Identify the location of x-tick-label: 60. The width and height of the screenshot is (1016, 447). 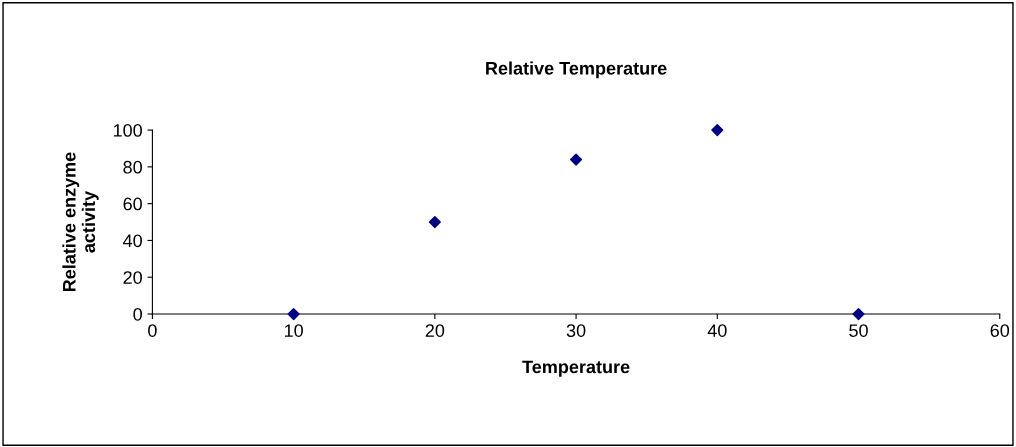
(1000, 330).